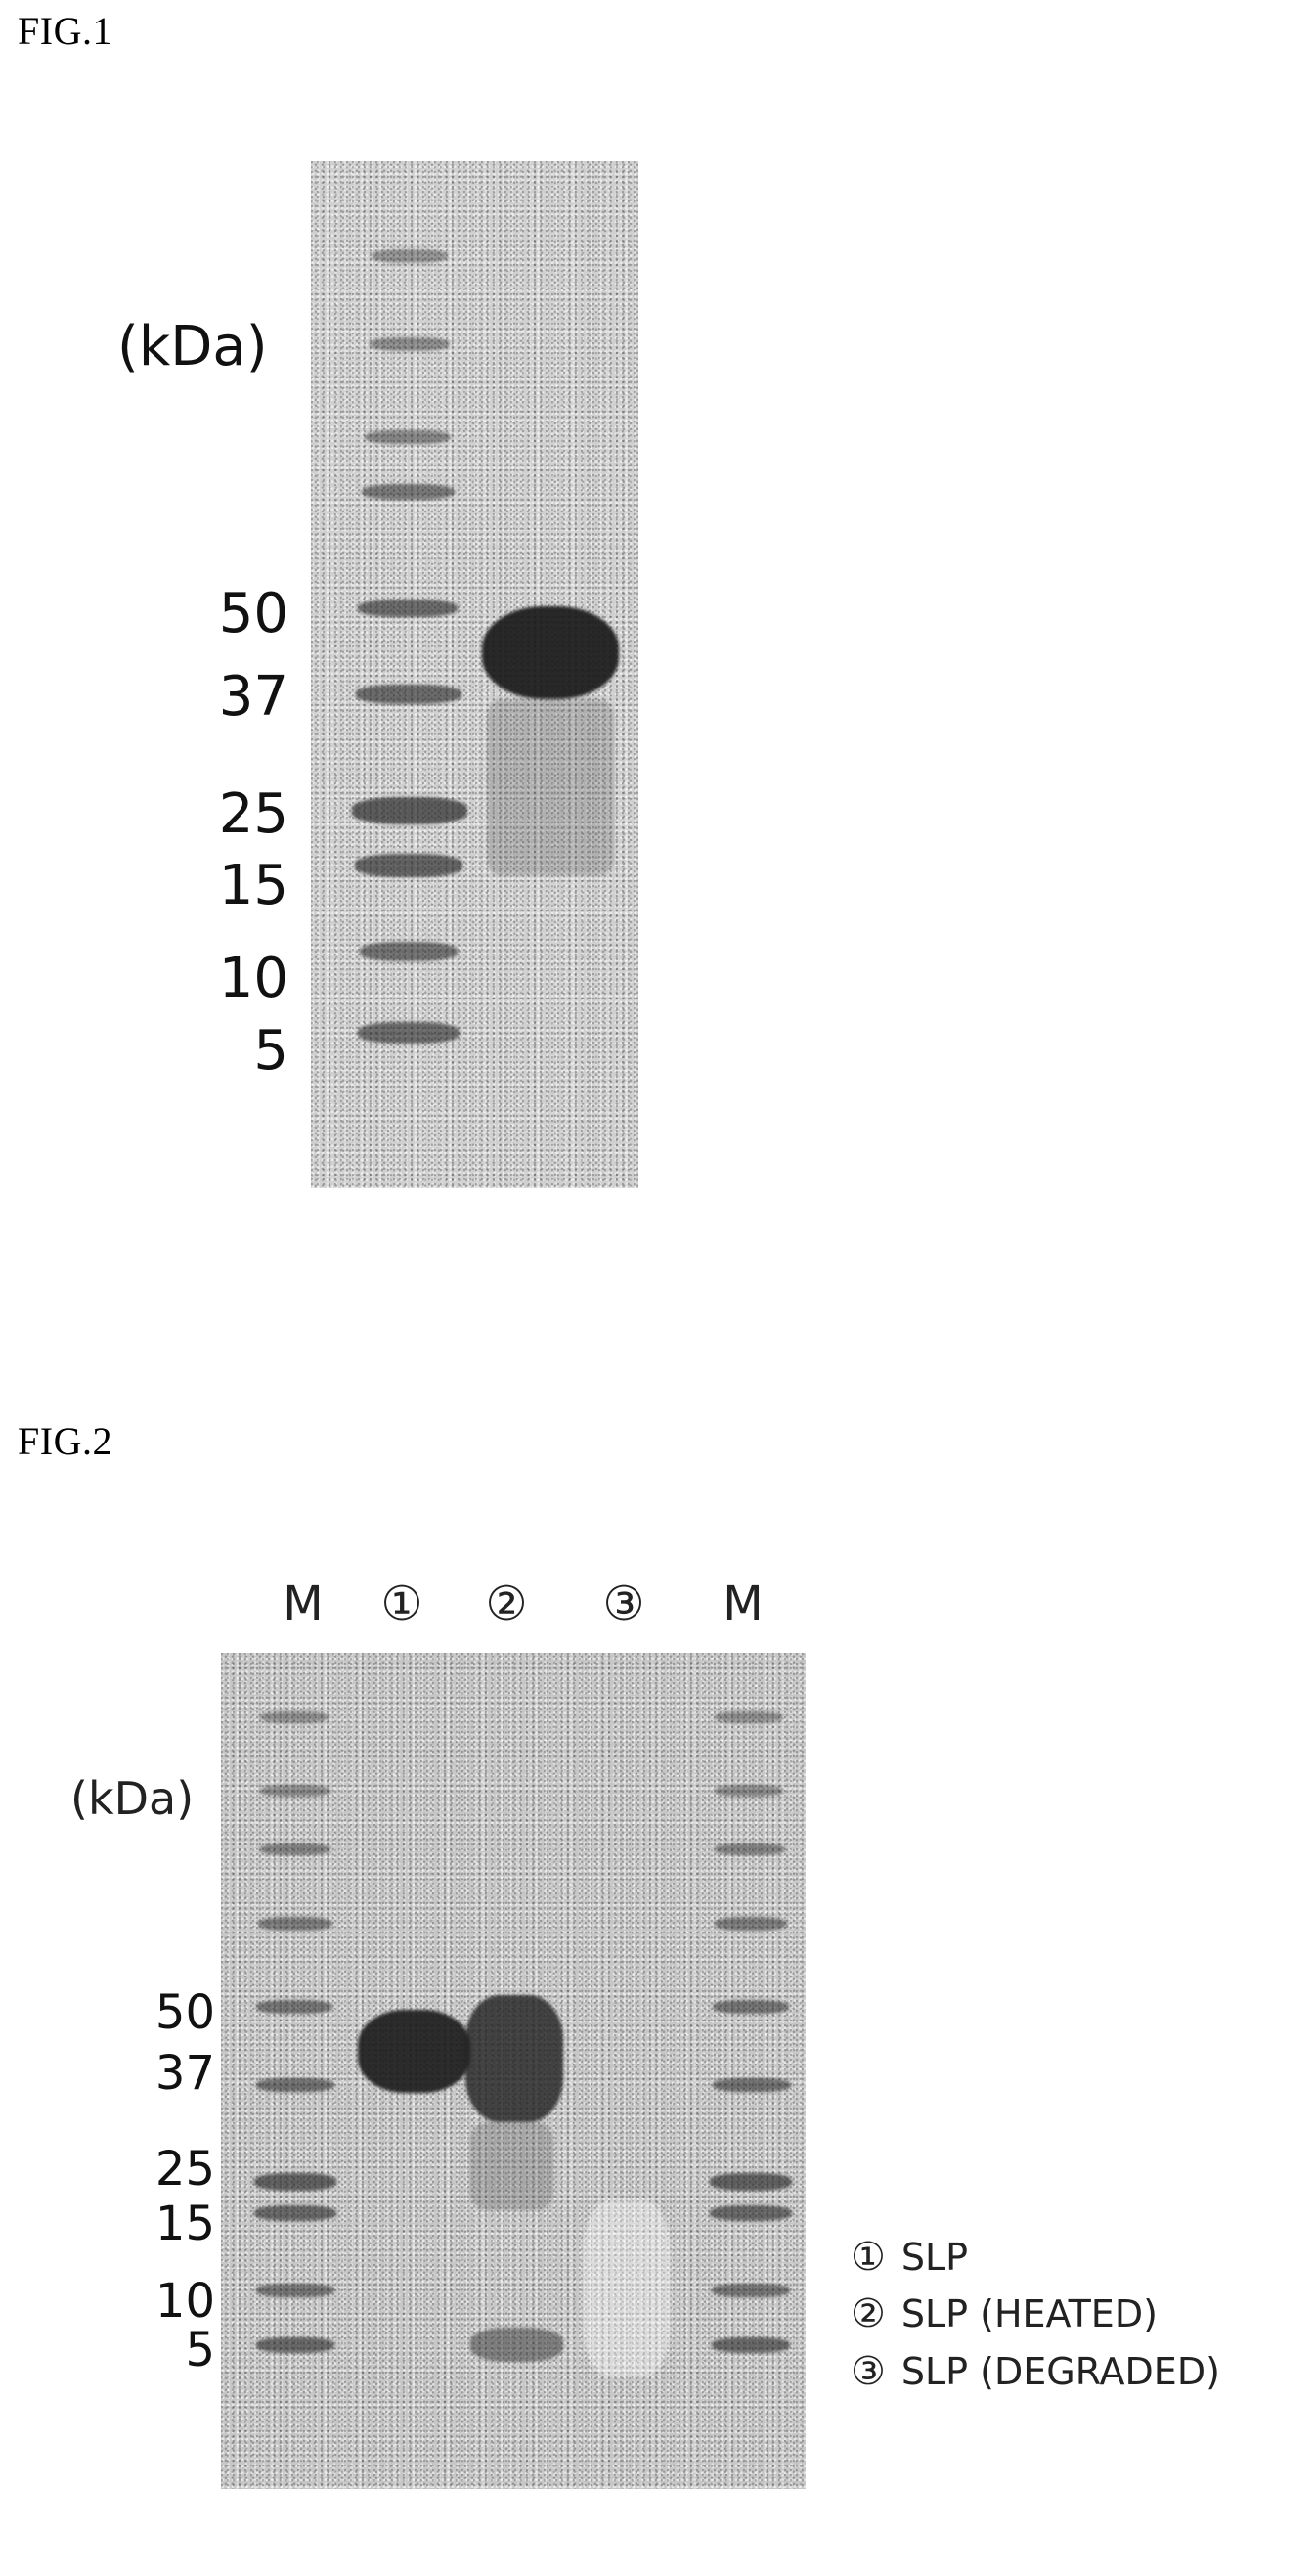 The width and height of the screenshot is (1316, 2576). What do you see at coordinates (868, 2258) in the screenshot?
I see `legend-number-1: ①` at bounding box center [868, 2258].